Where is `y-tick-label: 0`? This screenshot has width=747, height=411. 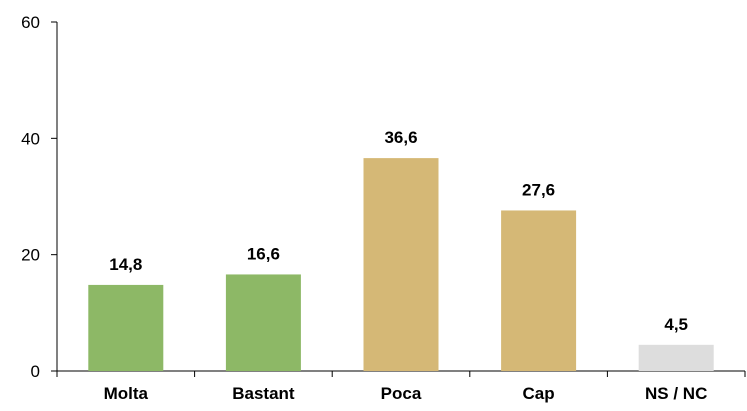
y-tick-label: 0 is located at coordinates (35, 371).